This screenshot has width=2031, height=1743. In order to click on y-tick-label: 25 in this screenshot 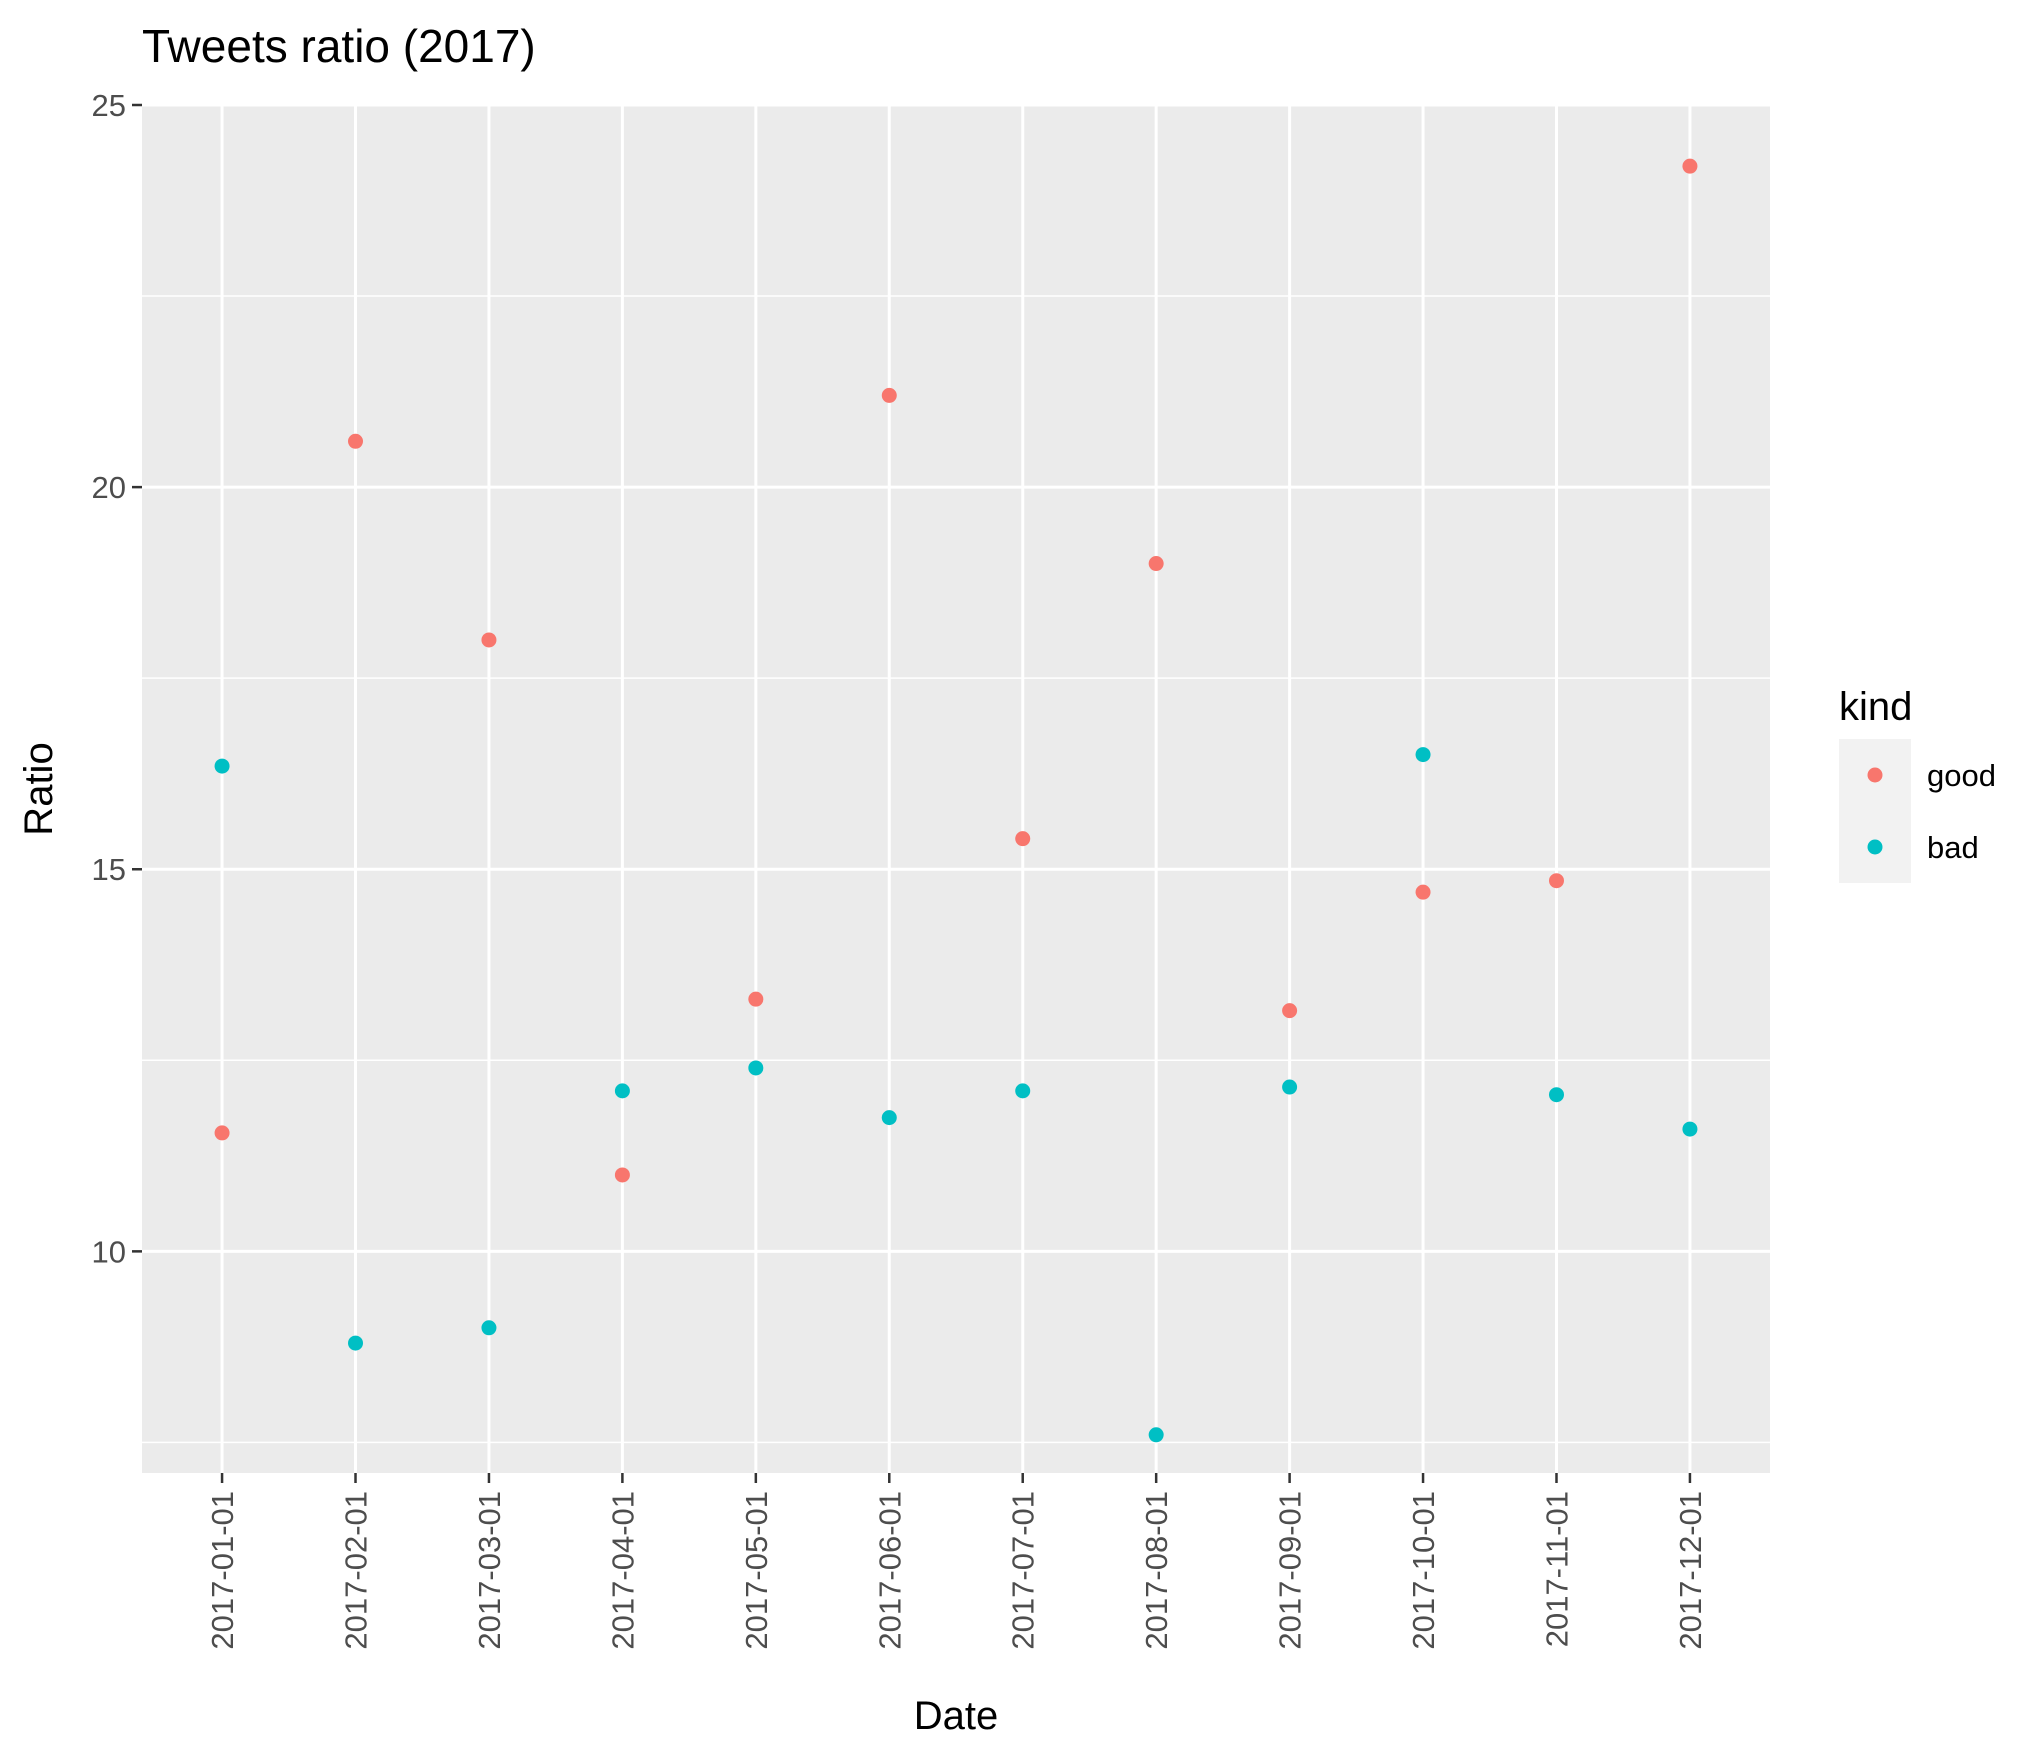, I will do `click(109, 105)`.